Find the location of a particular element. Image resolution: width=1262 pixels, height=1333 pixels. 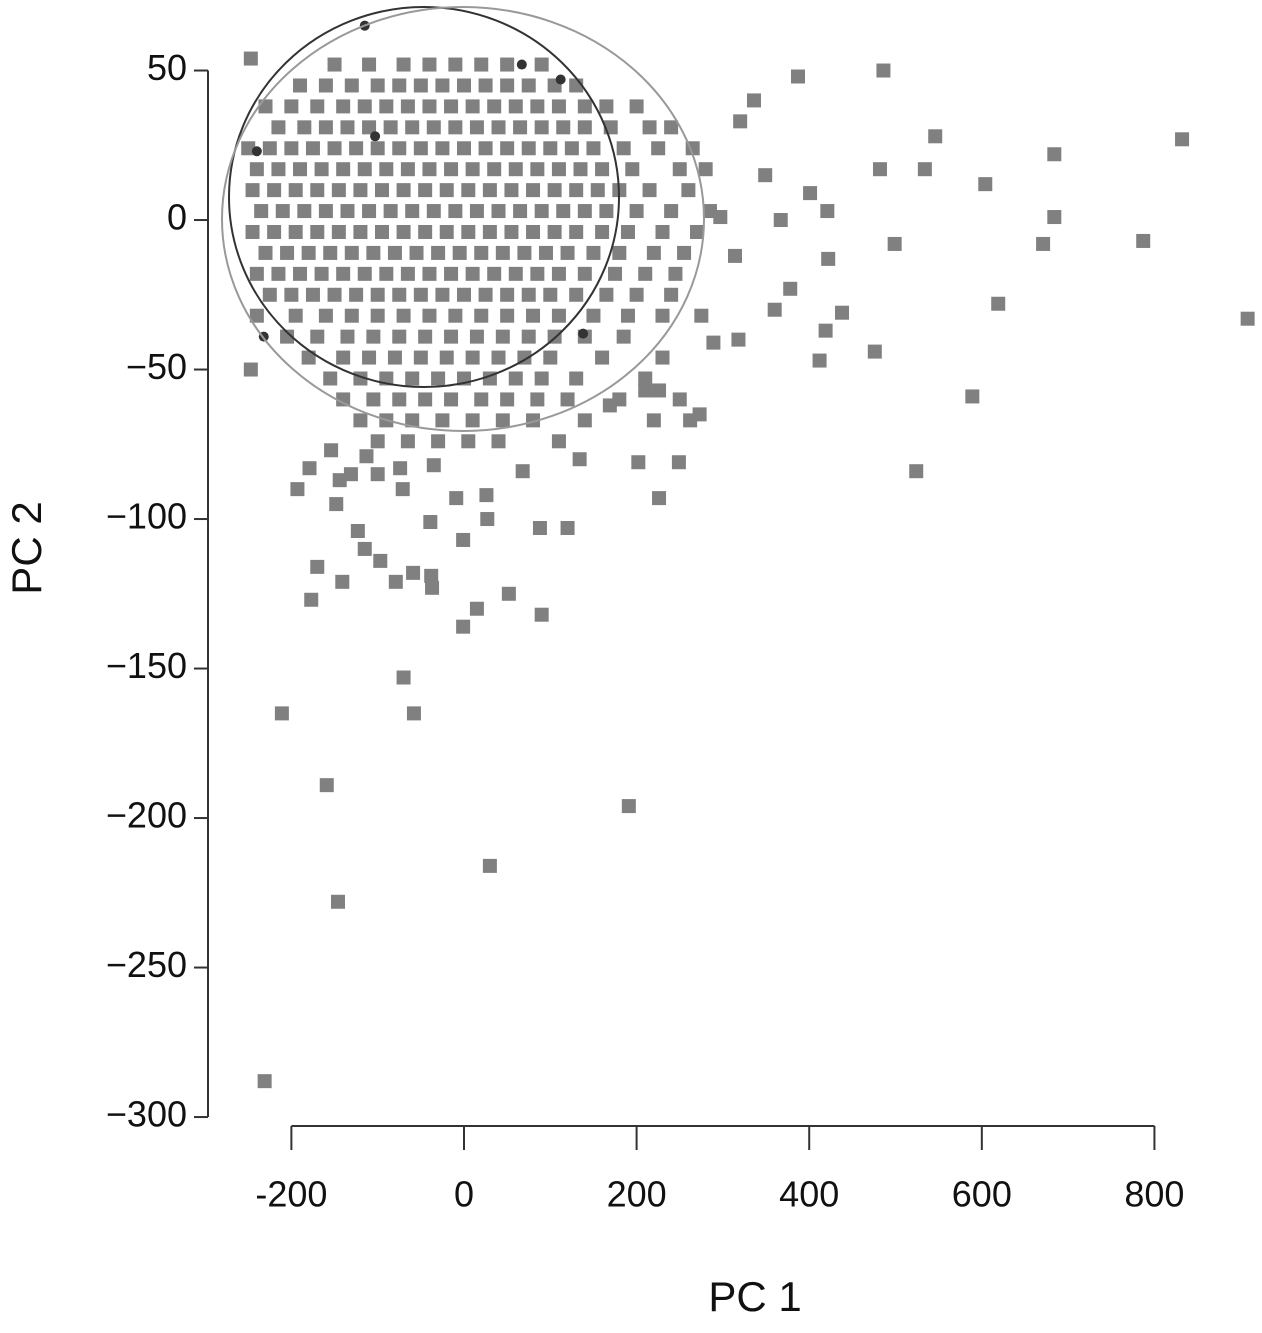

y-tick-label: 0 is located at coordinates (177, 217).